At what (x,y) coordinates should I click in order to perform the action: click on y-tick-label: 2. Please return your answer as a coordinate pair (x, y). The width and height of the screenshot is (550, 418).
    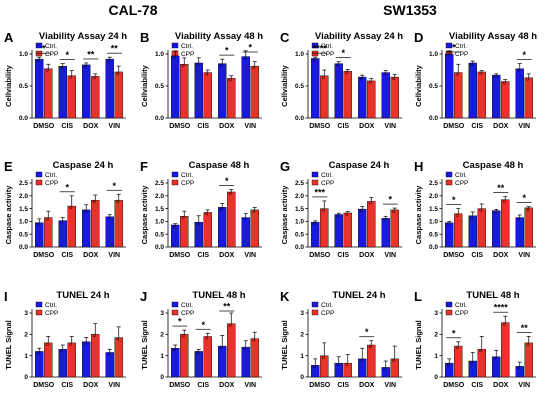
    Looking at the image, I should click on (26, 335).